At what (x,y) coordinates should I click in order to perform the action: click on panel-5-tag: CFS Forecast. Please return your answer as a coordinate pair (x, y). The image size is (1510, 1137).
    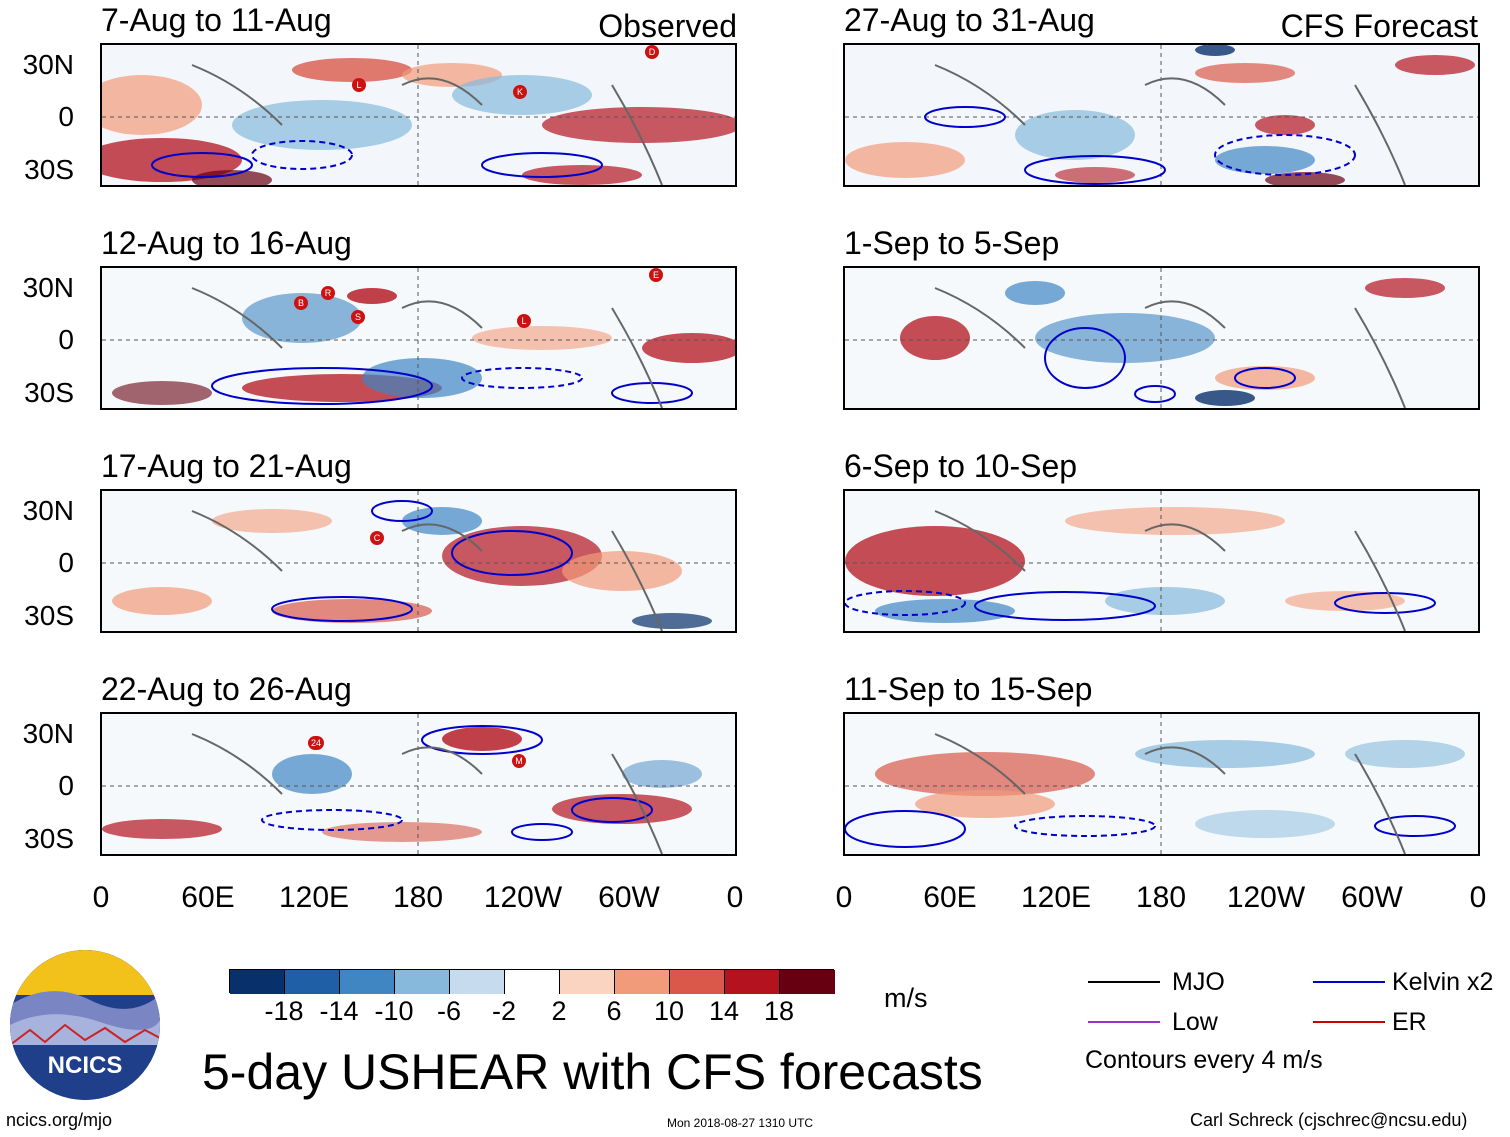
    Looking at the image, I should click on (1379, 26).